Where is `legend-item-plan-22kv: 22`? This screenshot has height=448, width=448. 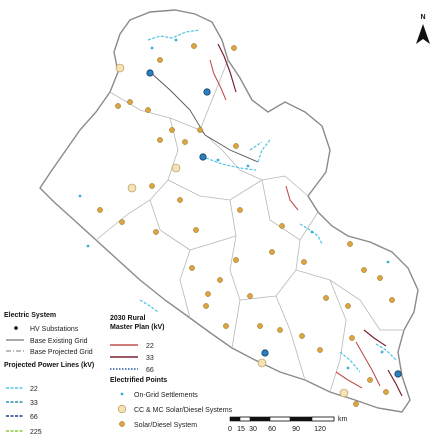
legend-item-plan-22kv: 22 is located at coordinates (150, 346).